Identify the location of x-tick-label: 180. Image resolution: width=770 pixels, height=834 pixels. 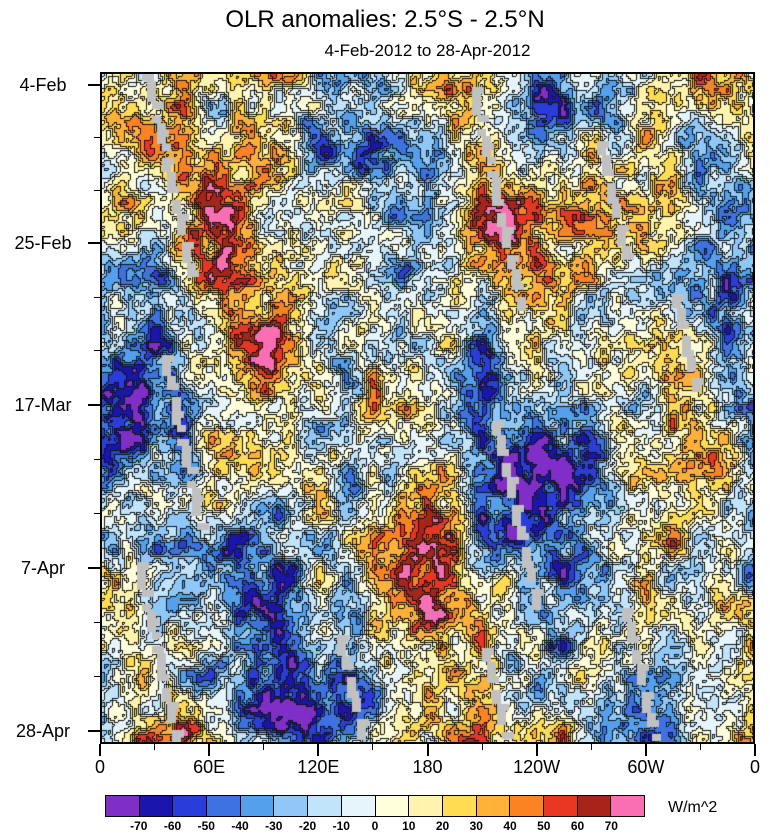
(427, 767).